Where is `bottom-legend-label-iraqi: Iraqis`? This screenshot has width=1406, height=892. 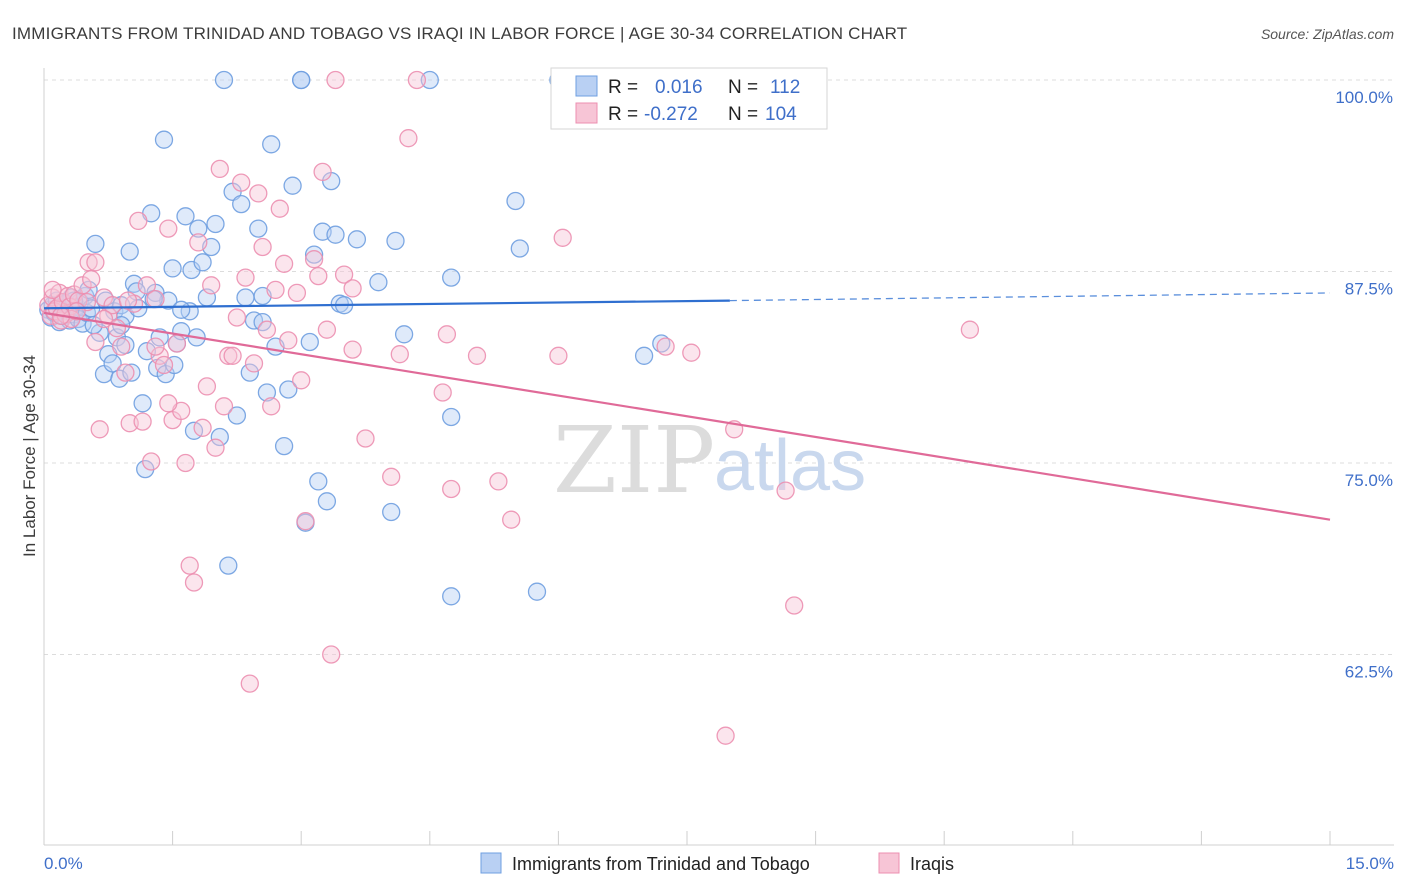 bottom-legend-label-iraqi: Iraqis is located at coordinates (932, 864).